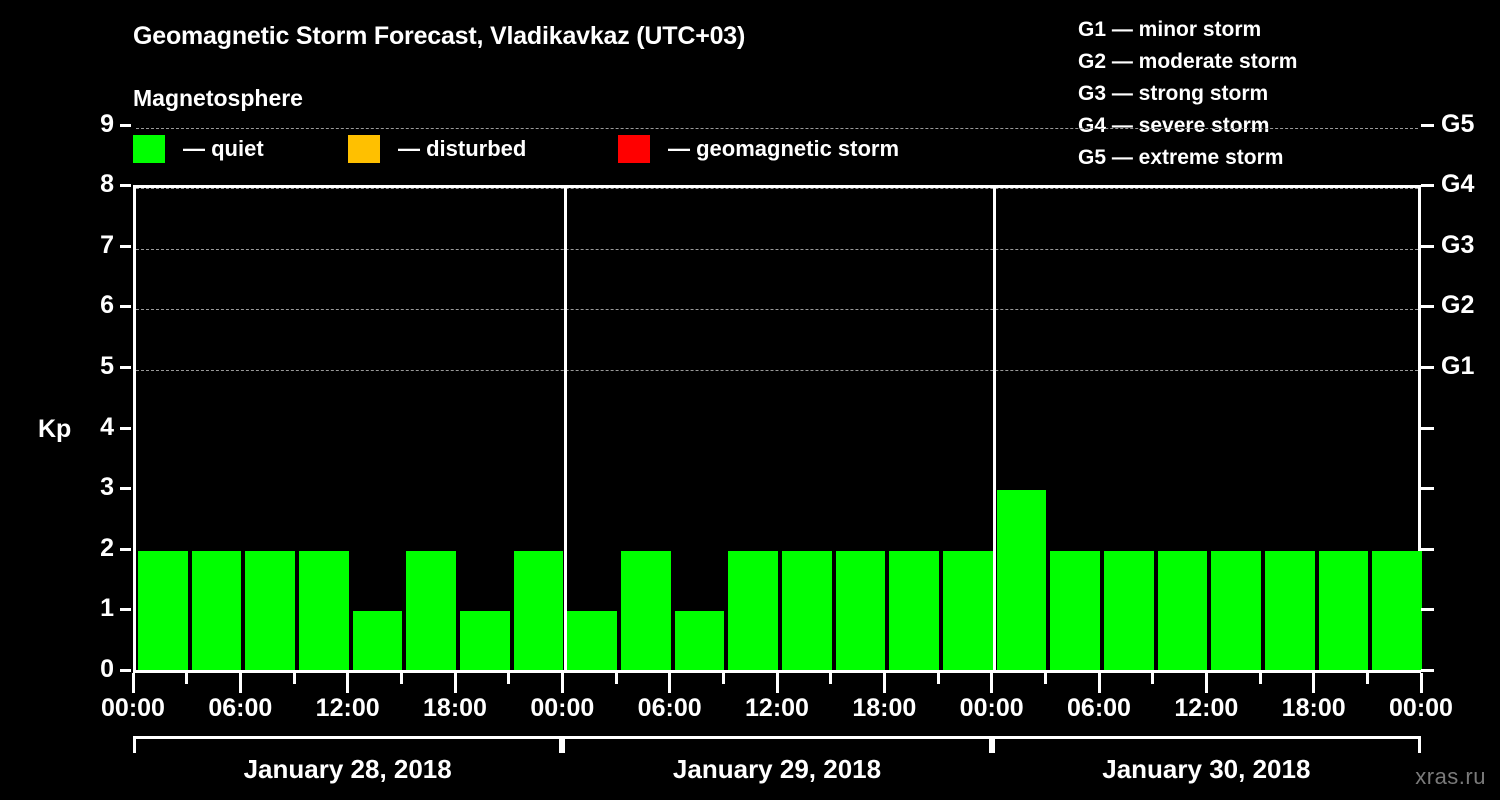 The width and height of the screenshot is (1500, 800). What do you see at coordinates (364, 149) in the screenshot?
I see `legend-swatch-disturbed` at bounding box center [364, 149].